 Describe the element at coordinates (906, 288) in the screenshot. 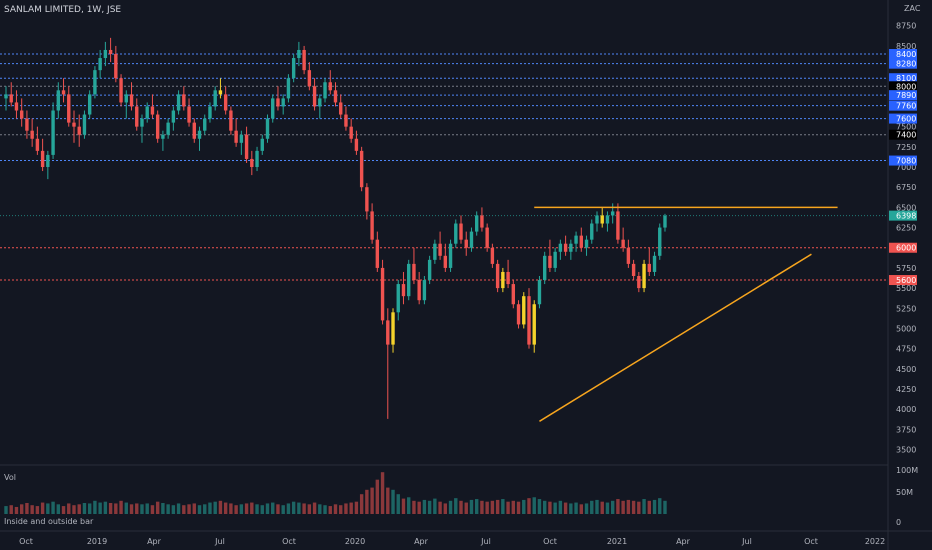

I see `price-tick-label: 5500` at that location.